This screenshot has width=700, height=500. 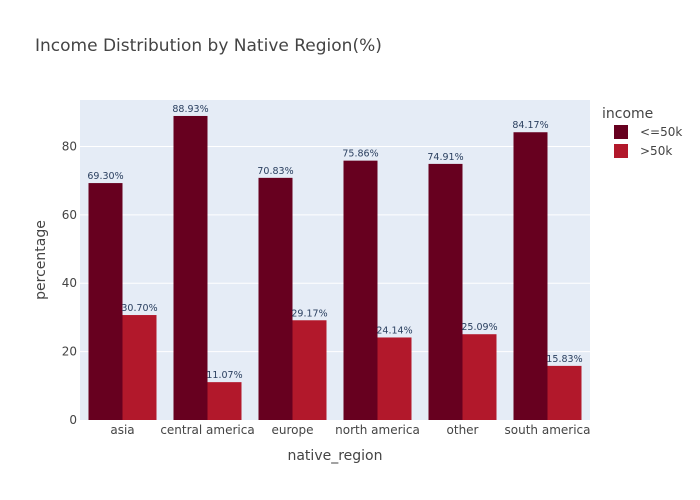 What do you see at coordinates (207, 430) in the screenshot?
I see `x-tick-label: central america` at bounding box center [207, 430].